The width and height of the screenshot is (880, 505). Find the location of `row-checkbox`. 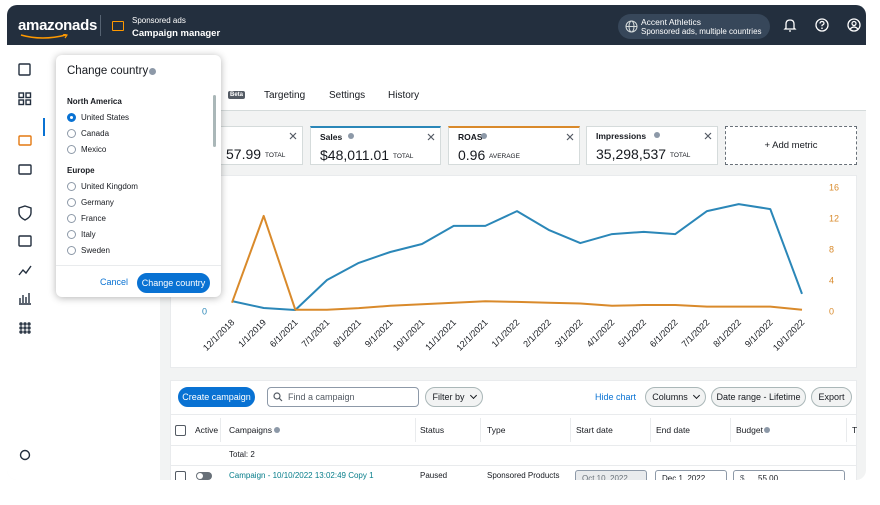

row-checkbox is located at coordinates (180, 475).